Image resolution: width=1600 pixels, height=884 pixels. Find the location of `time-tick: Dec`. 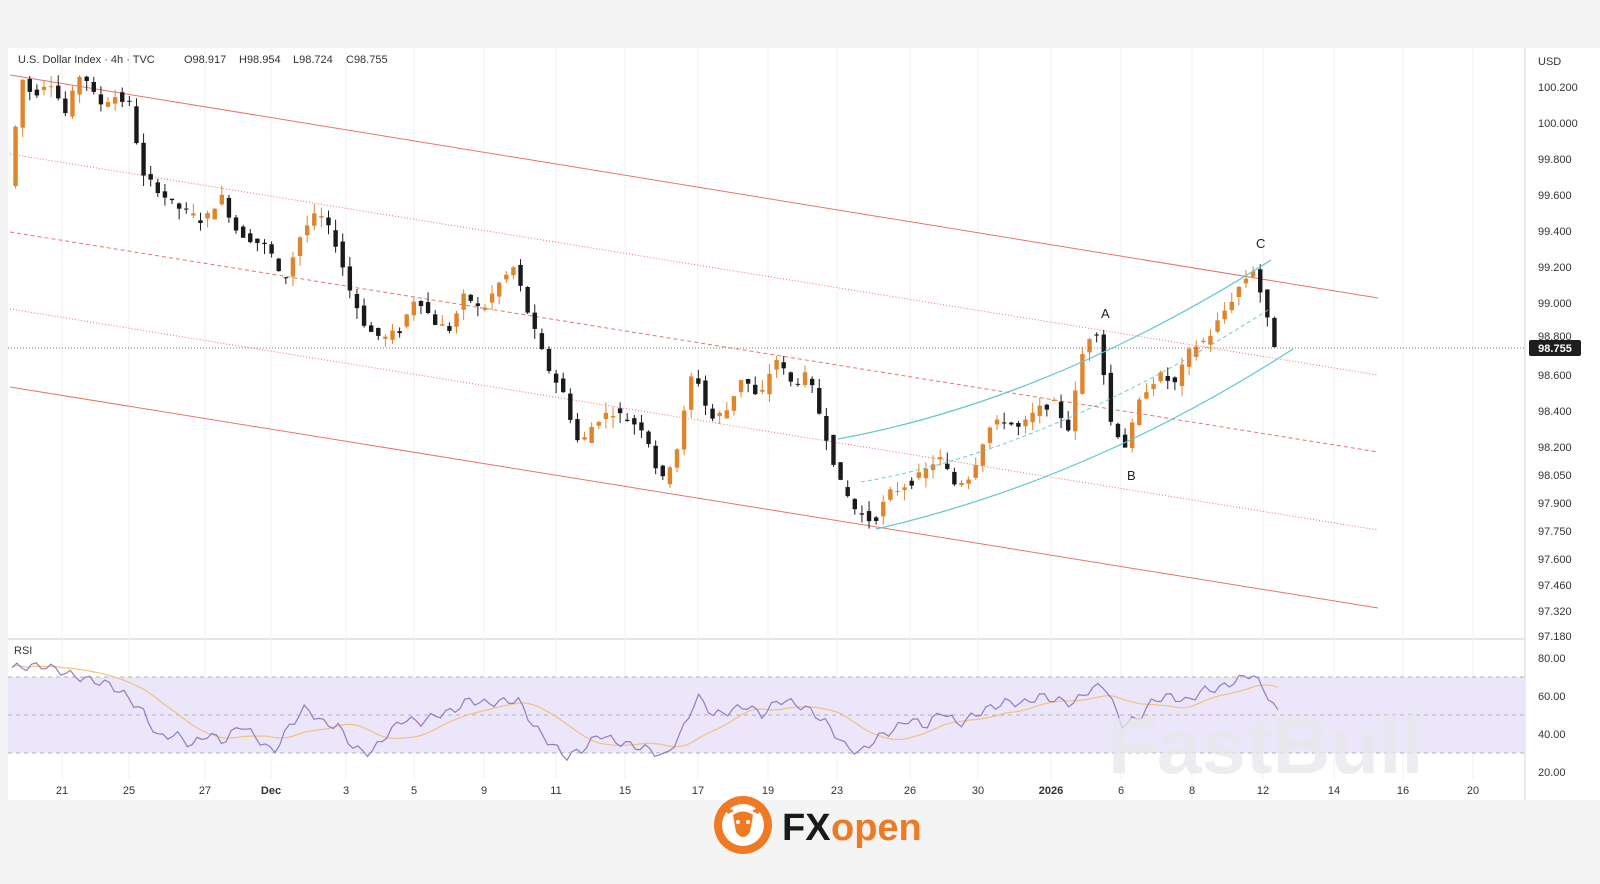

time-tick: Dec is located at coordinates (271, 791).